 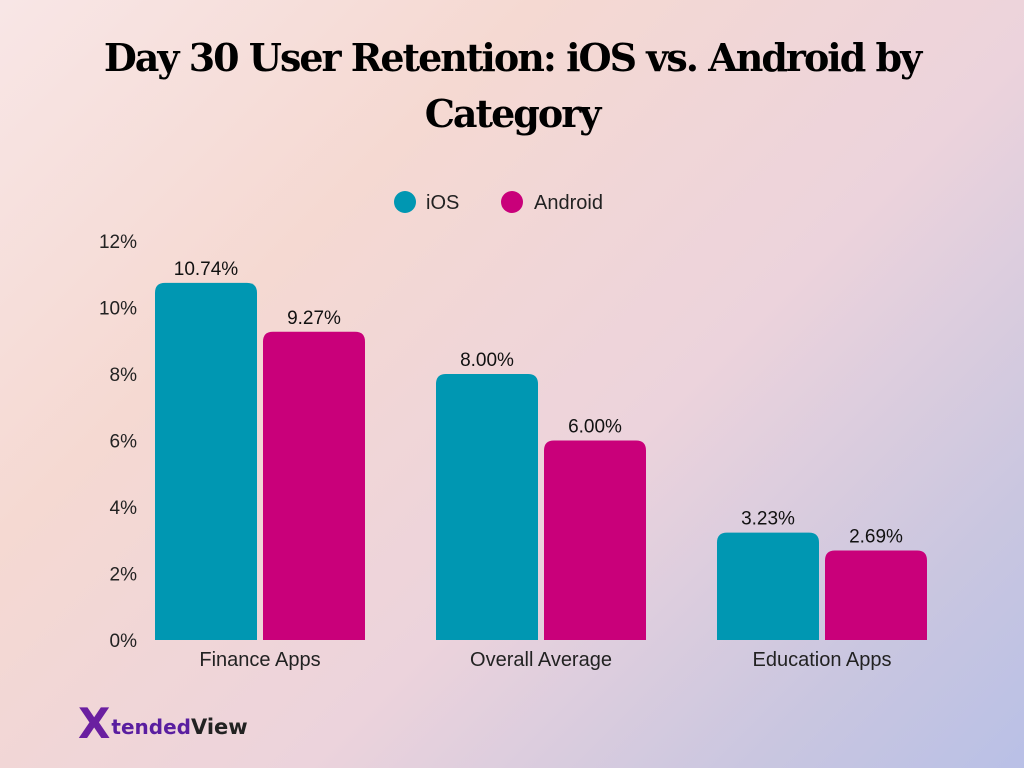 I want to click on y-tick-label: 8%, so click(x=124, y=375).